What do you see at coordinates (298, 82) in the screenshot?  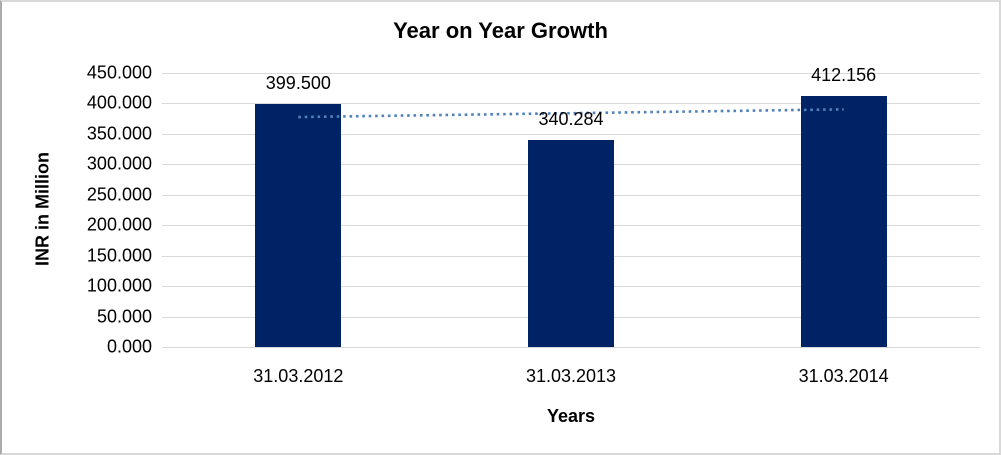 I see `bar-data-label: 399.500` at bounding box center [298, 82].